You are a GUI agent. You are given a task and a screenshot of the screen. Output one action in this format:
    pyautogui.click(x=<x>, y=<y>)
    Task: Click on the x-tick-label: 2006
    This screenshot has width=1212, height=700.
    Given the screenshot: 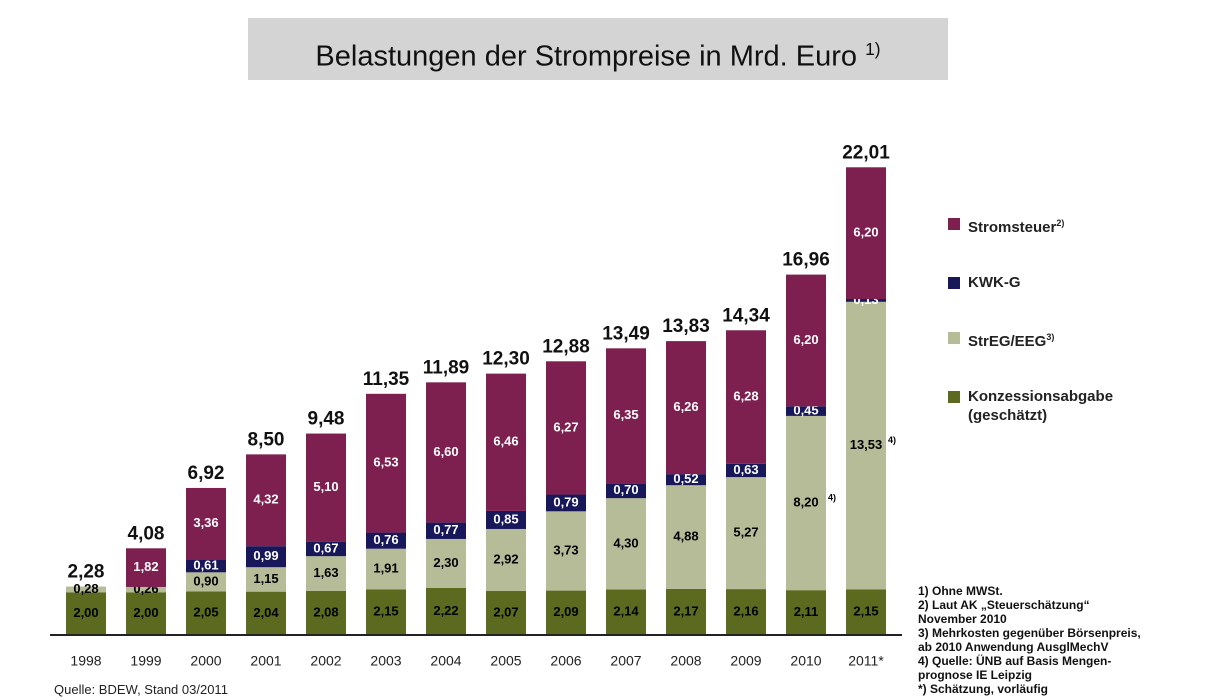 What is the action you would take?
    pyautogui.click(x=565, y=661)
    